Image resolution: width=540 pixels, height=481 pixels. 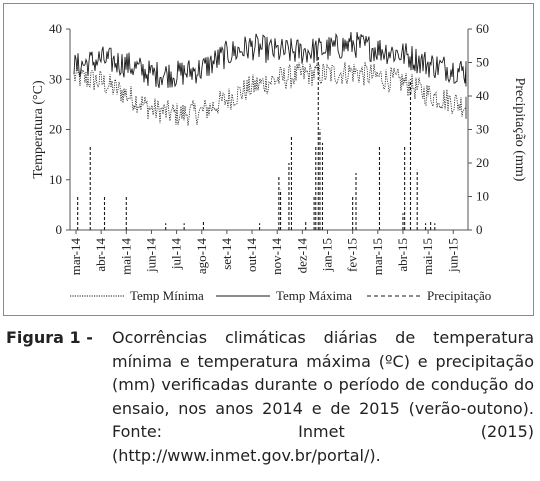 What do you see at coordinates (226, 254) in the screenshot?
I see `x-tick-label: set-14` at bounding box center [226, 254].